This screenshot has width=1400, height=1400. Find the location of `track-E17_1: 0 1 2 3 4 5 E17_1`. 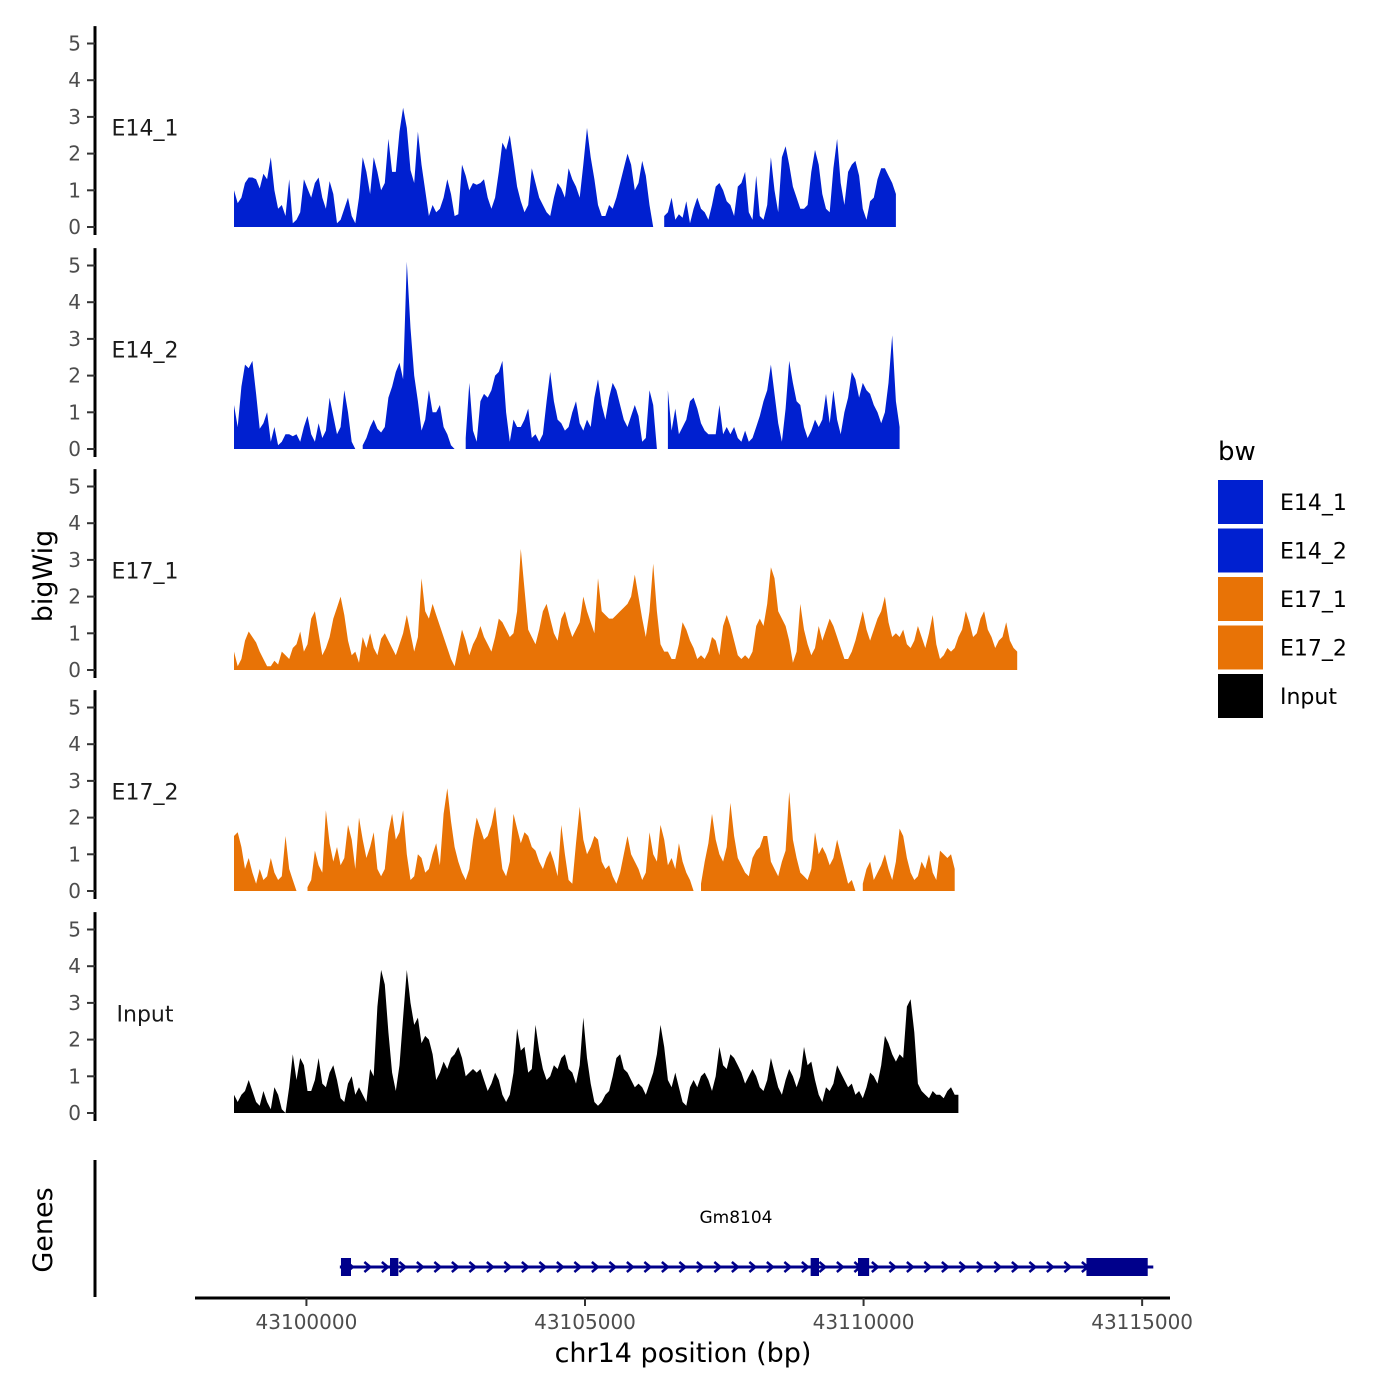

track-E17_1: 0 1 2 3 4 5 E17_1 is located at coordinates (543, 575).